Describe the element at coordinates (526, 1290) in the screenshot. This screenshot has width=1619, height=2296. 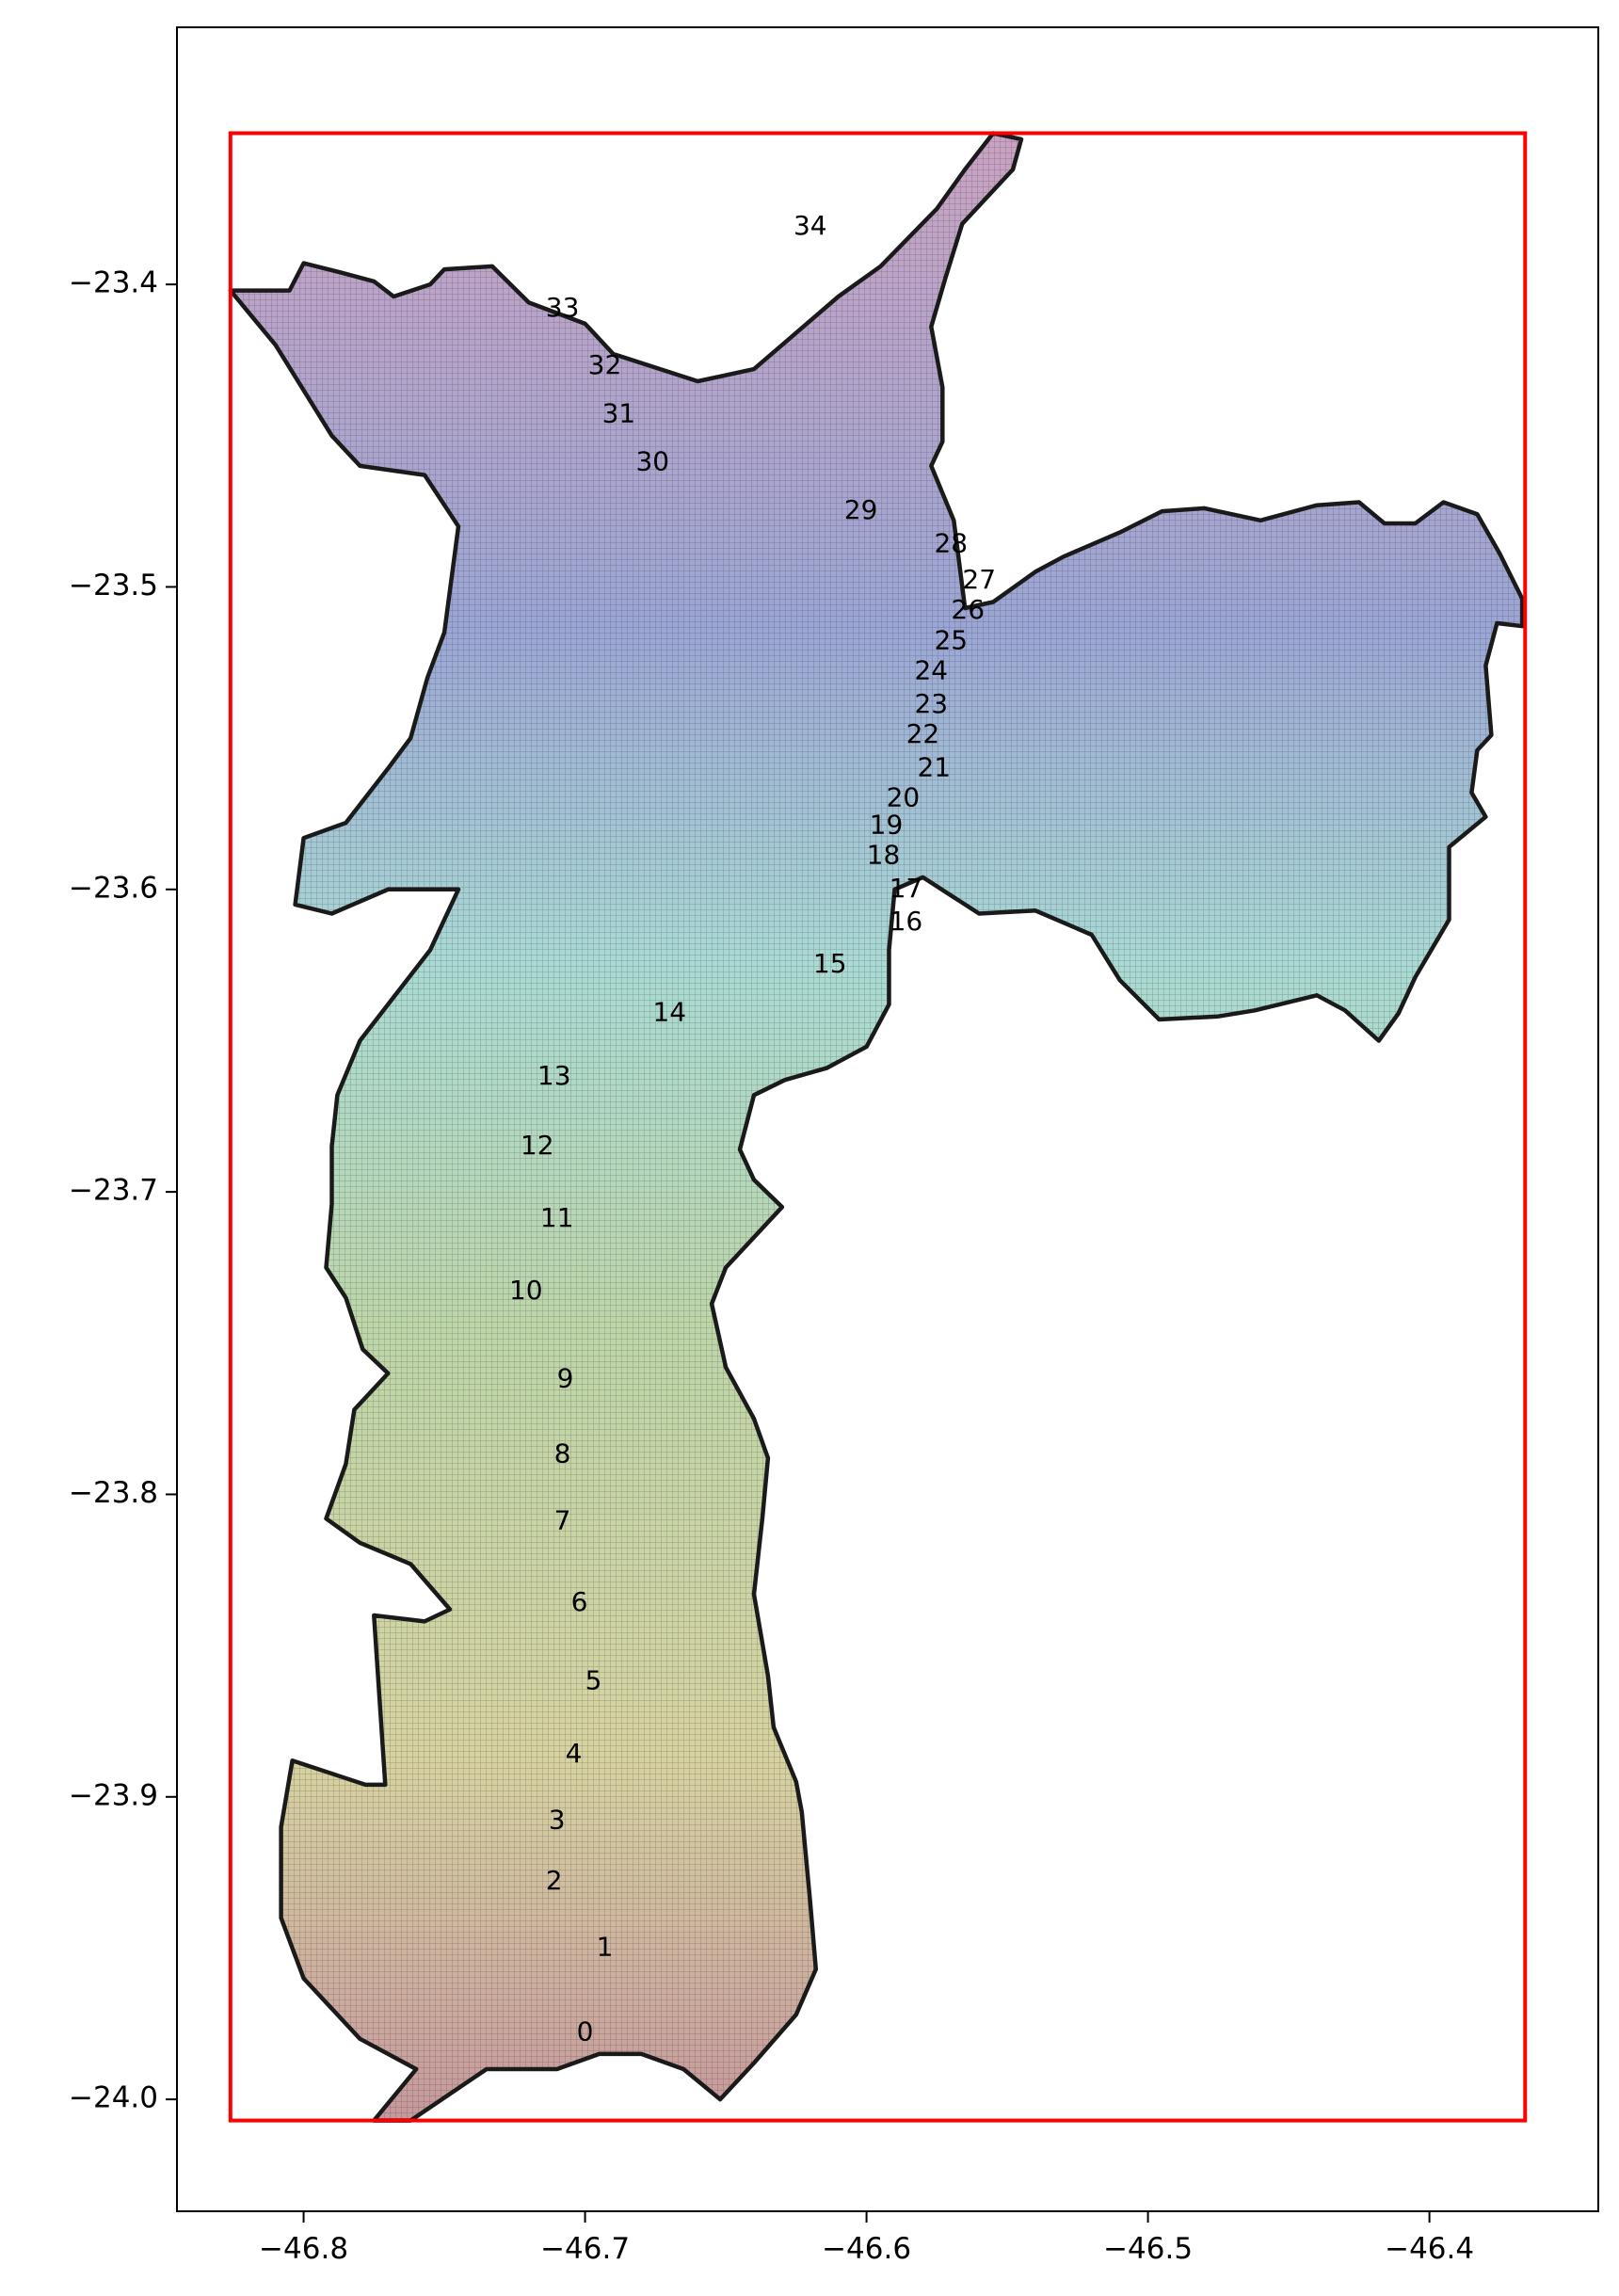
I see `region-label-10: 10` at that location.